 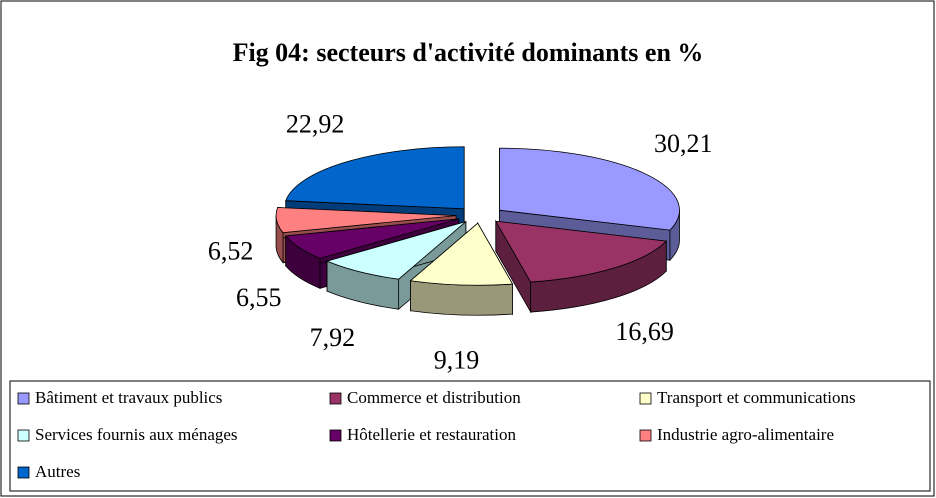 What do you see at coordinates (57, 471) in the screenshot?
I see `legend-label: Autres` at bounding box center [57, 471].